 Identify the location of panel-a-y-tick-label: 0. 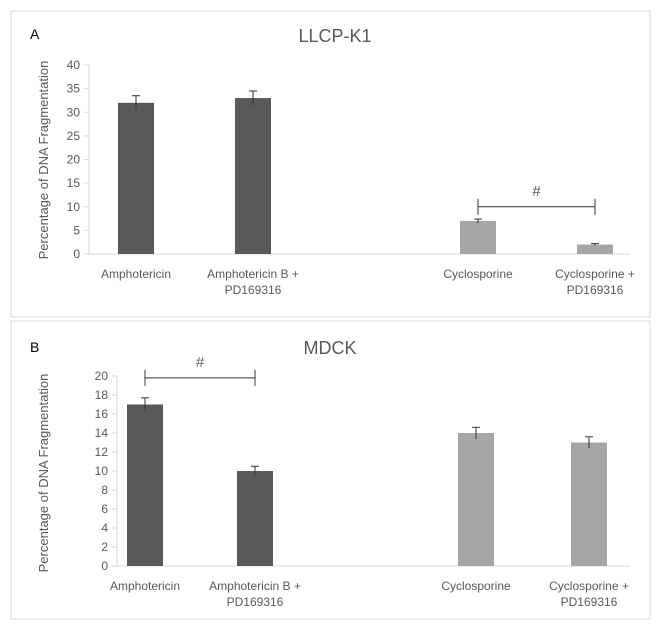
(76, 254).